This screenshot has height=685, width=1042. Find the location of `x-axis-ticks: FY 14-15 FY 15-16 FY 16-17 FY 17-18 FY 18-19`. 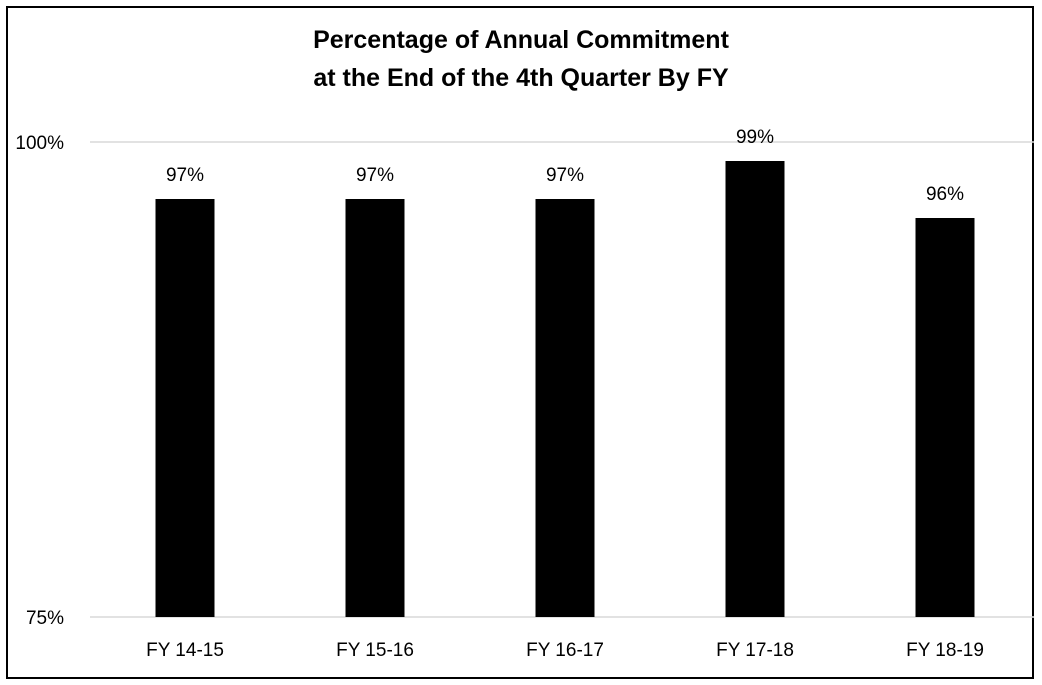

x-axis-ticks: FY 14-15 FY 15-16 FY 16-17 FY 17-18 FY 18-19 is located at coordinates (565, 650).